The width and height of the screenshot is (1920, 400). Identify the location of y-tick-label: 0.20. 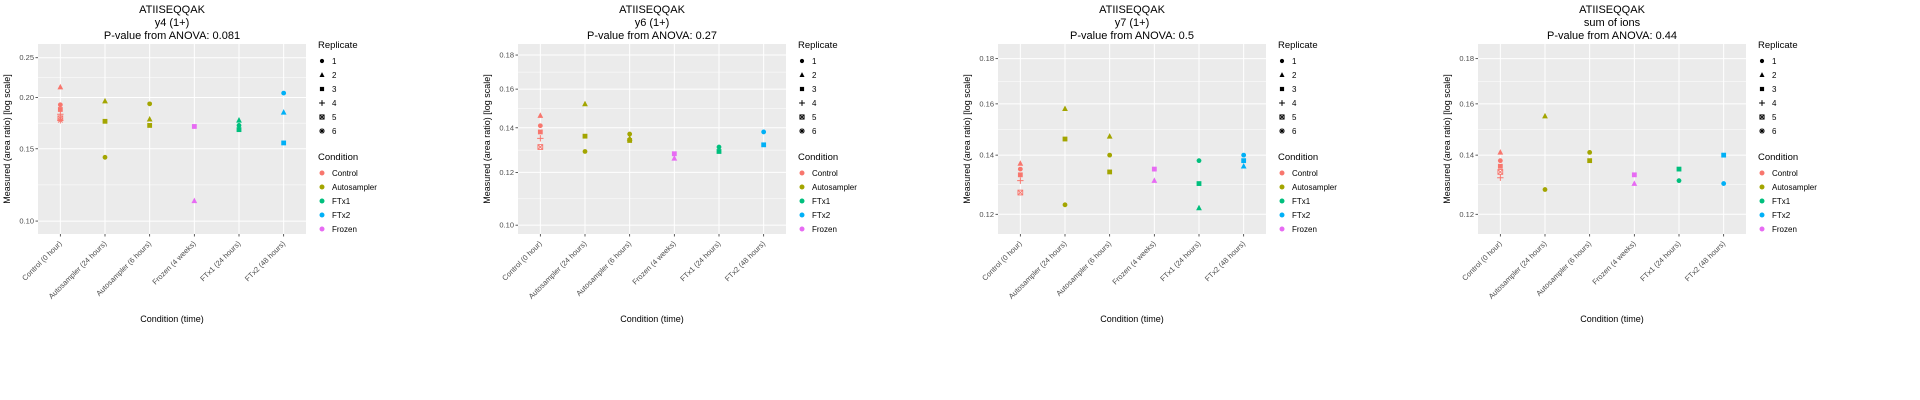
(26, 97).